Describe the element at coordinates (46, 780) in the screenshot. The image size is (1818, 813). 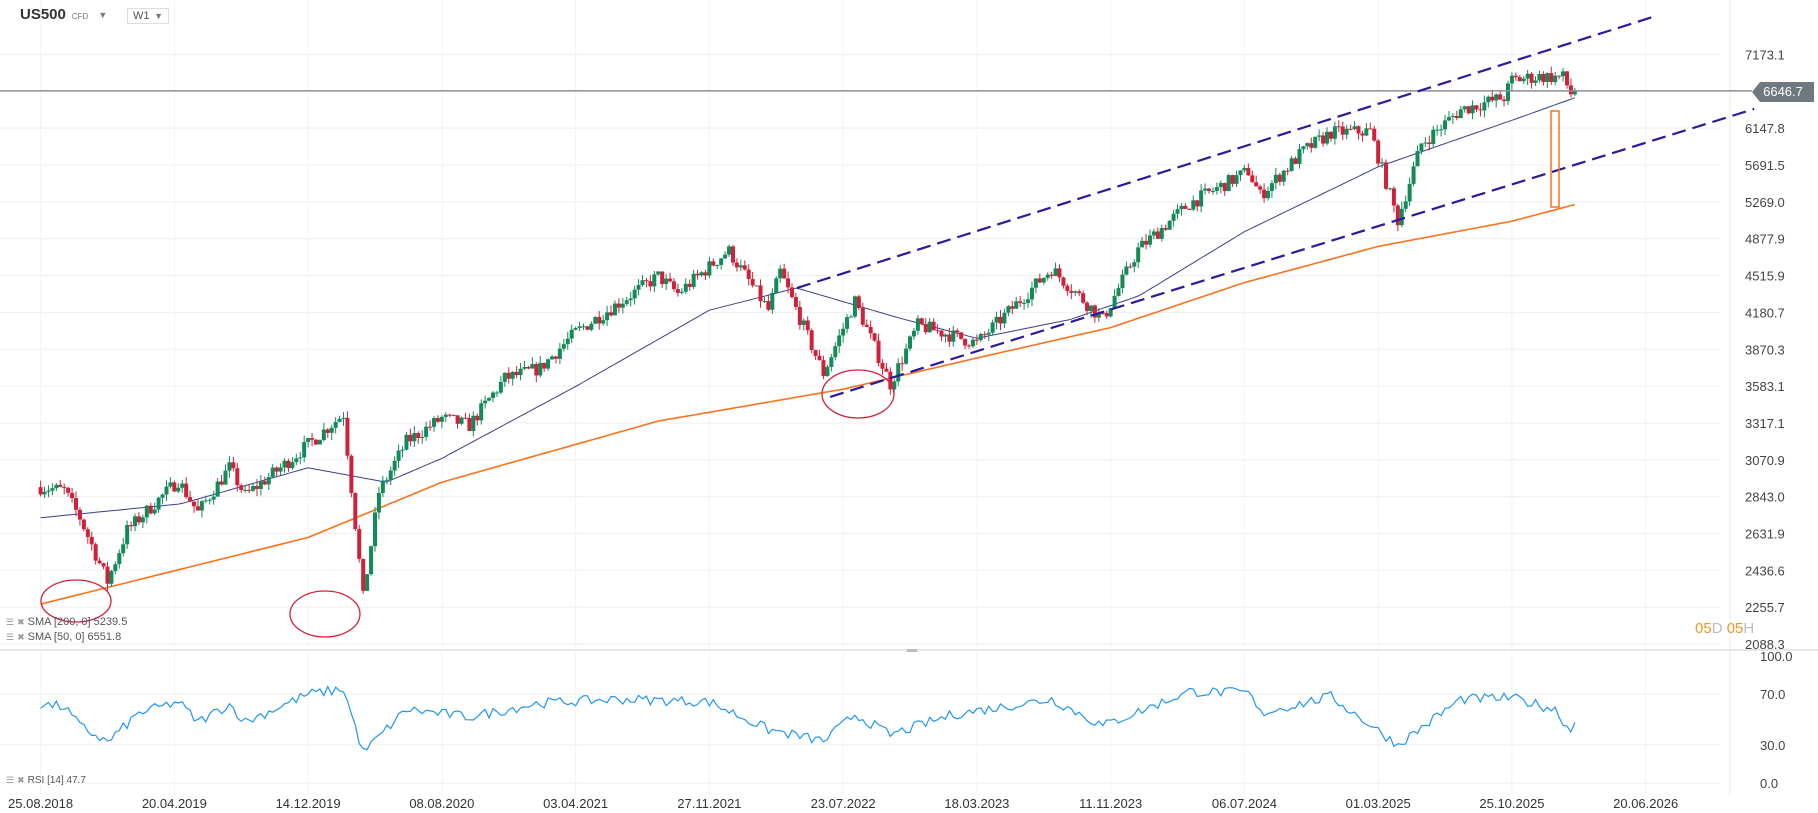
I see `legend-rsi: ☰ ✖ RSI [14] 47.7` at that location.